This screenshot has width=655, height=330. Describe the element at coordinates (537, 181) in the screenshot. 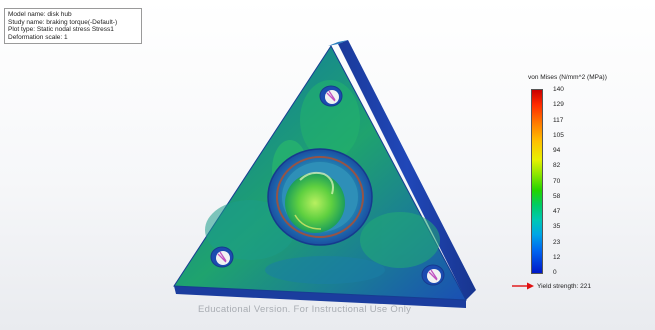

I see `stress-colorbar` at that location.